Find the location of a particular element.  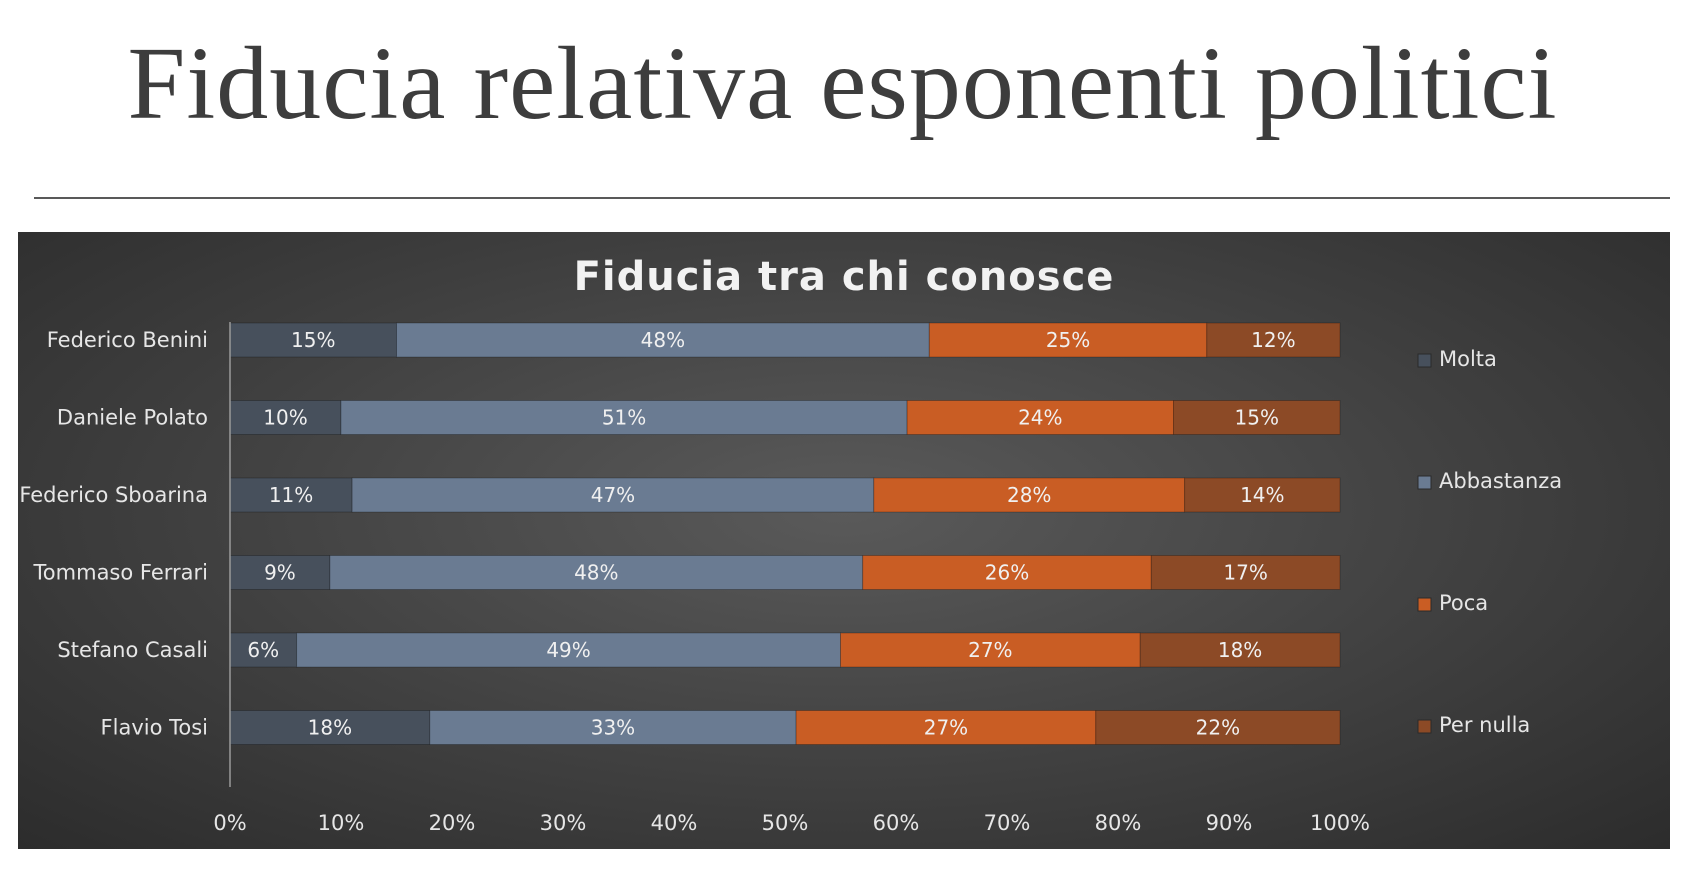

data-label: 51% is located at coordinates (624, 418).